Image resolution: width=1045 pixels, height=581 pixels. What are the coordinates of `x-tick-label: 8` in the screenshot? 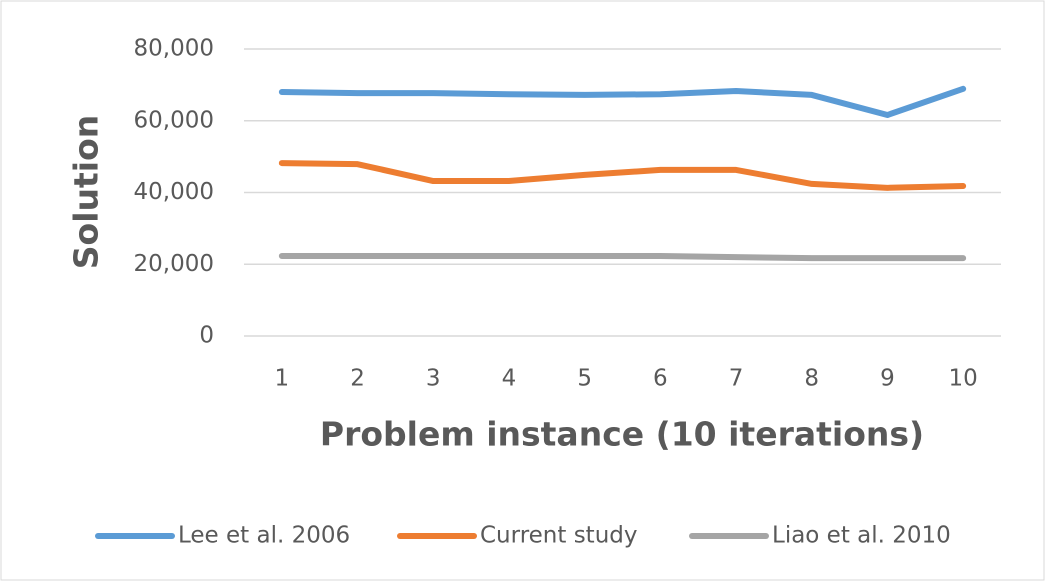 It's located at (811, 379).